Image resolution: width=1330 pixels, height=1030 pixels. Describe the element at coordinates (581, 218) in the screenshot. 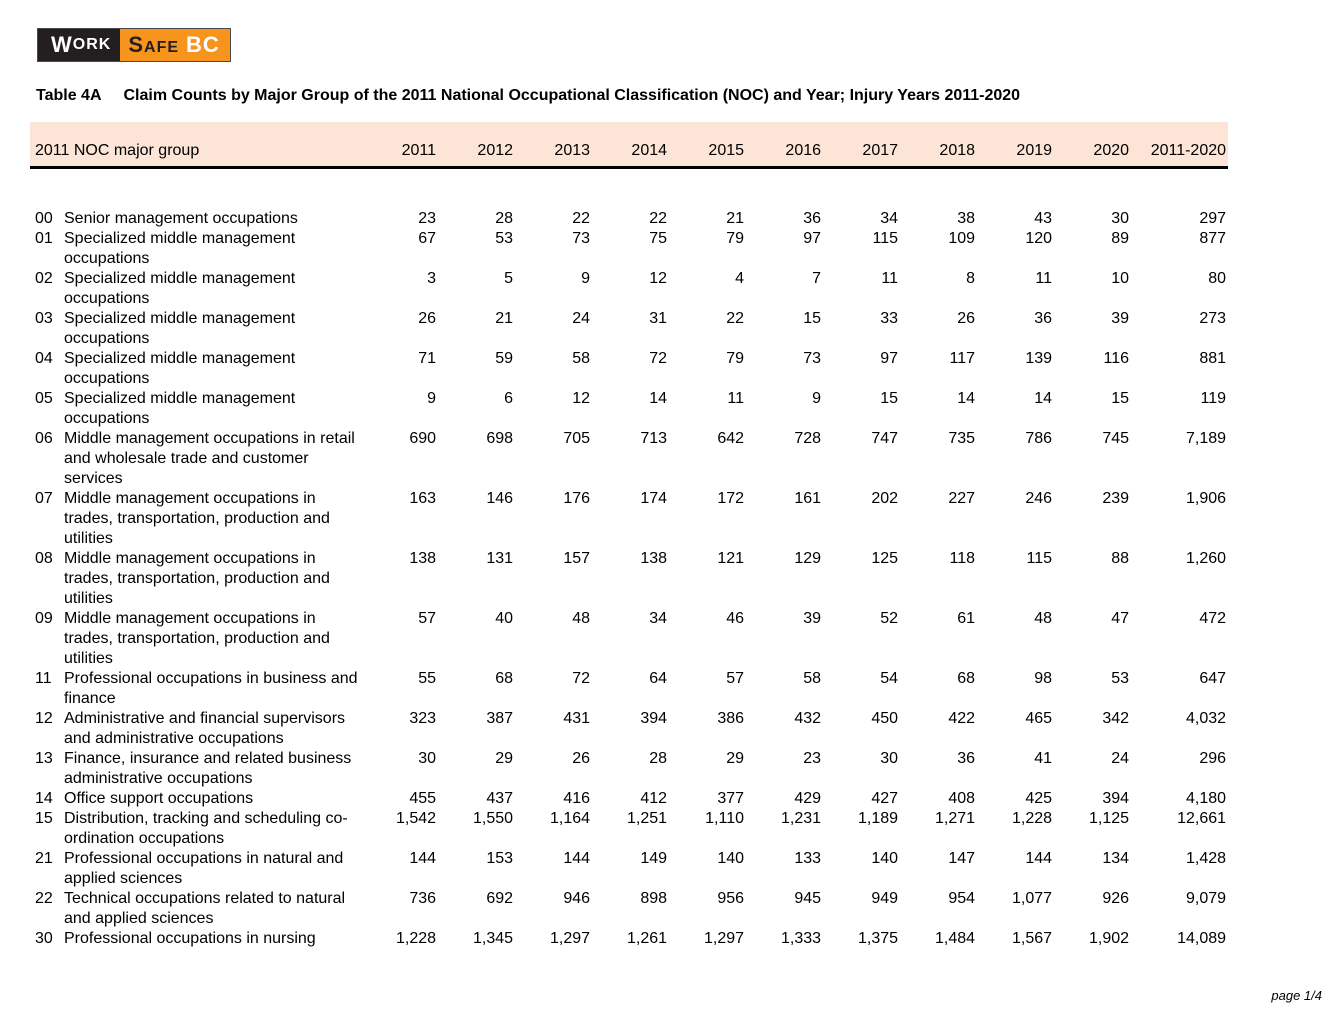

I see `row-value: 22` at that location.